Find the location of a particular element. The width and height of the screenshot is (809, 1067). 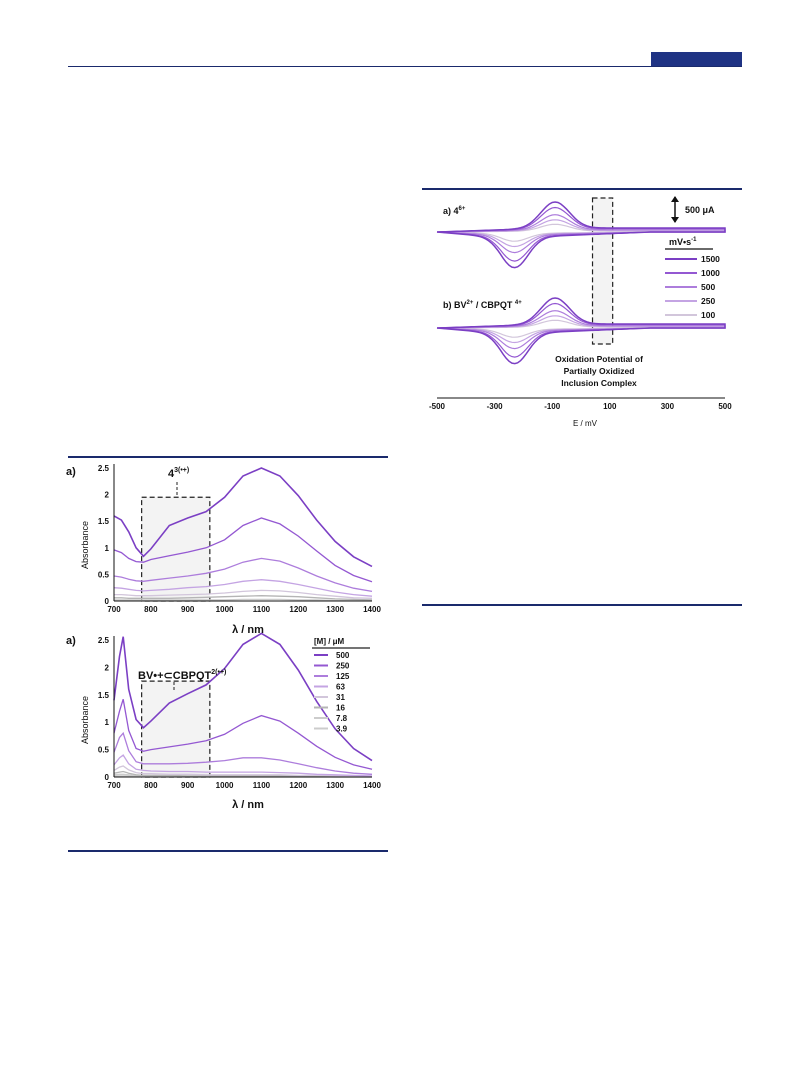

uv-a-y-tick-label: 1 is located at coordinates (107, 548).